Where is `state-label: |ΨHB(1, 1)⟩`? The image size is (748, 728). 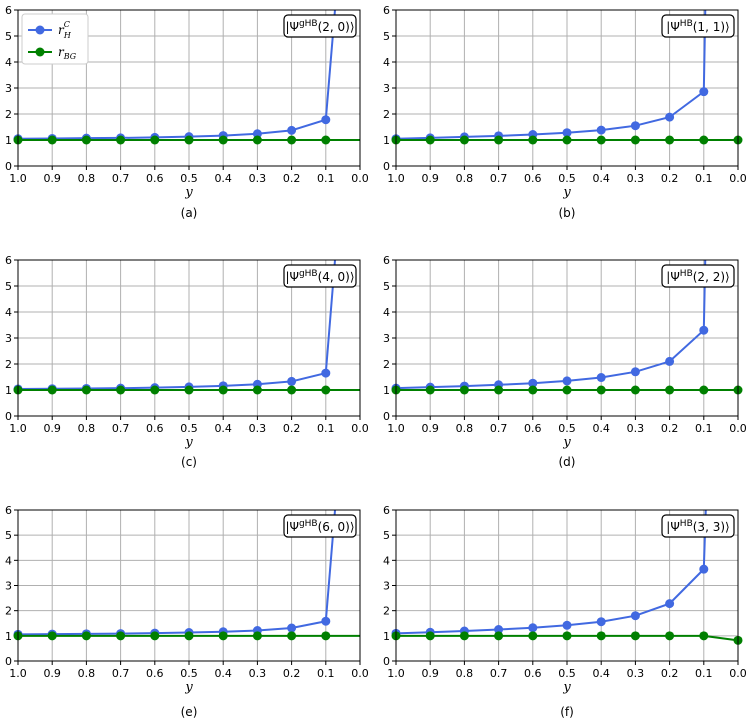 state-label: |ΨHB(1, 1)⟩ is located at coordinates (697, 26).